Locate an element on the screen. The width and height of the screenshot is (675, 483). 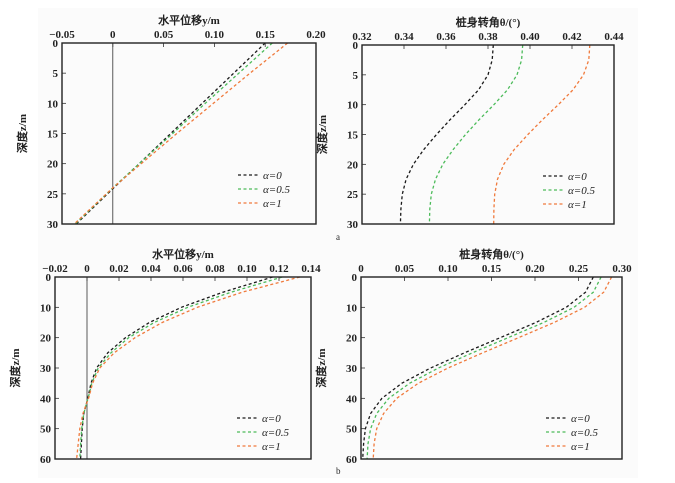
x-tick-label: −0.05 is located at coordinates (62, 35).